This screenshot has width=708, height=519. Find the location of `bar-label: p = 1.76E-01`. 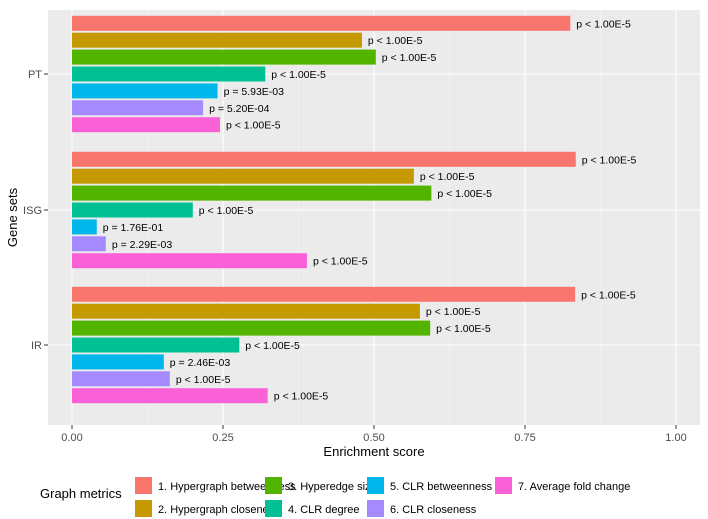

bar-label: p = 1.76E-01 is located at coordinates (133, 228).